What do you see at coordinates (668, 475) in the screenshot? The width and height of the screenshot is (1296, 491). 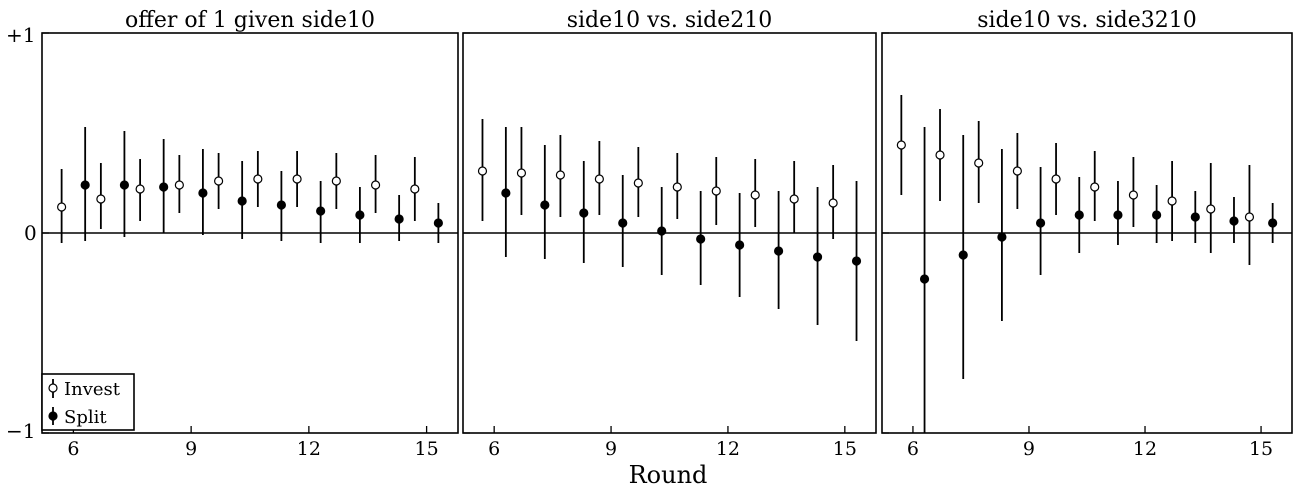 I see `x-axis-title: Round` at bounding box center [668, 475].